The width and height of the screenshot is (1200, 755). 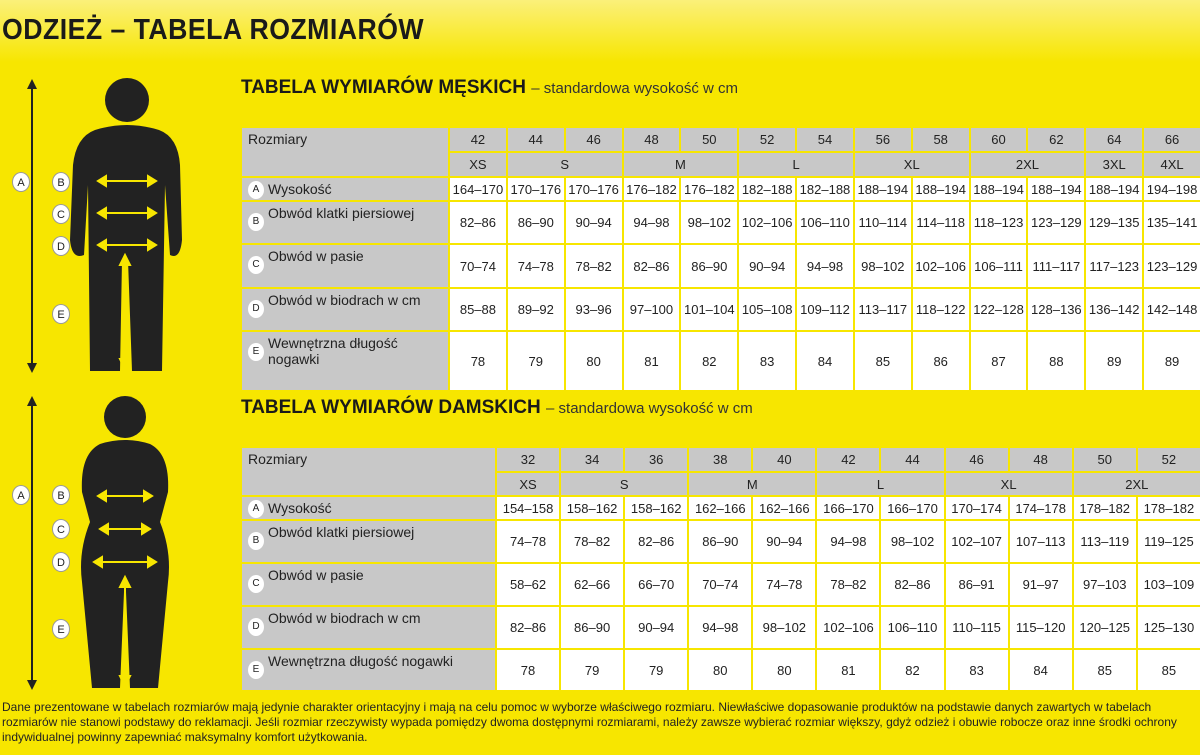 I want to click on measurement-value: 58–62, so click(x=528, y=584).